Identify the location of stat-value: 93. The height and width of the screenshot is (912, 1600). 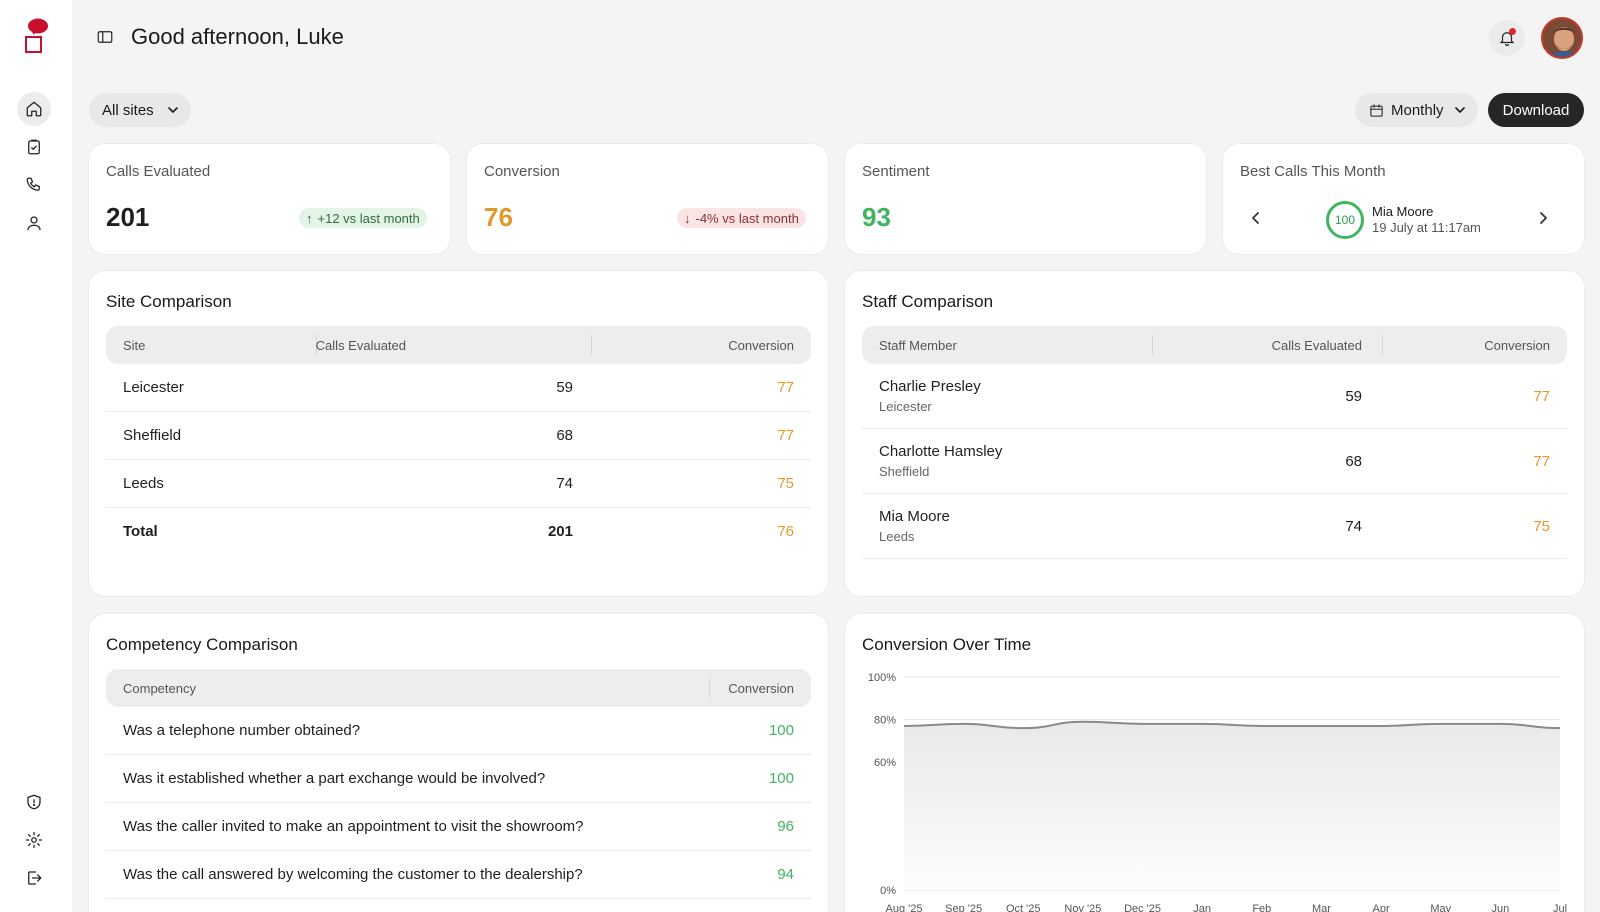
(876, 217).